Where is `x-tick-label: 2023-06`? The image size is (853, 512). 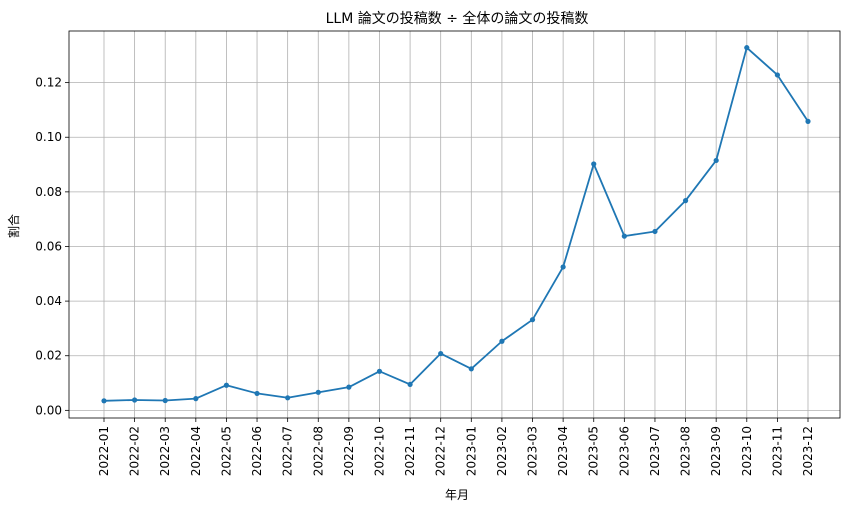
x-tick-label: 2023-06 is located at coordinates (624, 451).